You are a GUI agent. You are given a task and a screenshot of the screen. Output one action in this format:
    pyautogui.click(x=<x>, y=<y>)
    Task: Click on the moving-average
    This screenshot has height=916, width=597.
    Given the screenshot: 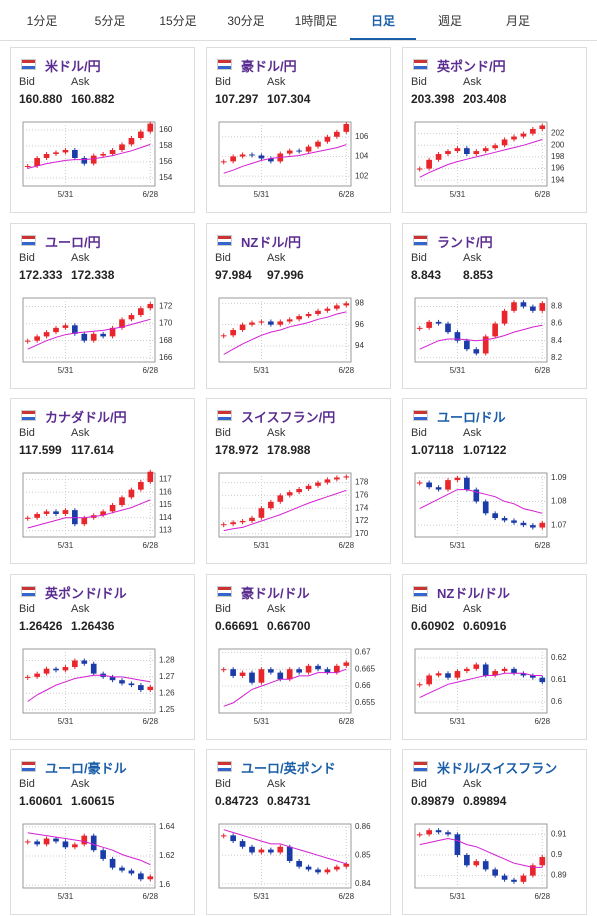 What is the action you would take?
    pyautogui.click(x=481, y=158)
    